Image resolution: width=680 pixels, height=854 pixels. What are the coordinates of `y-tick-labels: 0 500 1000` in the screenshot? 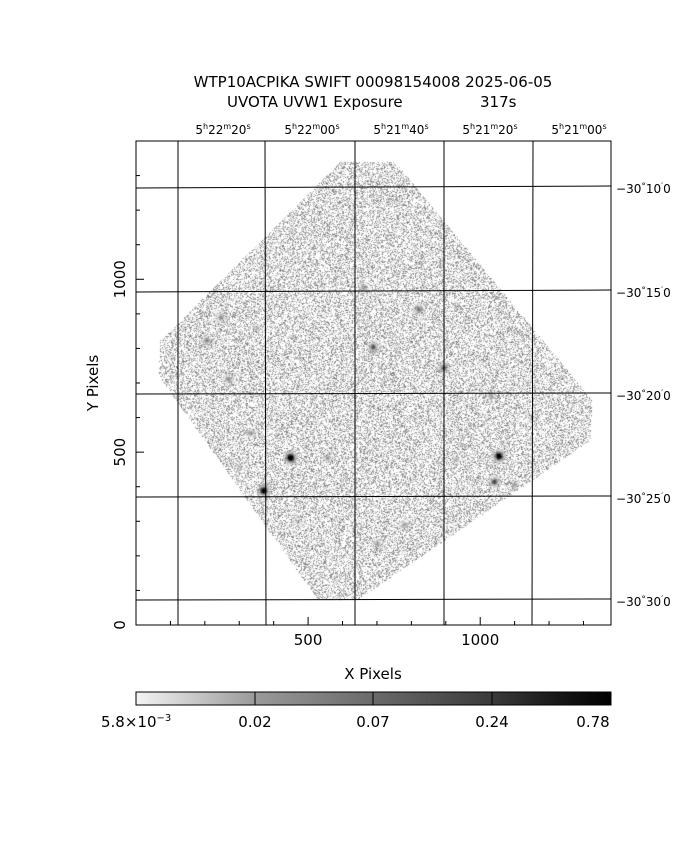 It's located at (120, 445).